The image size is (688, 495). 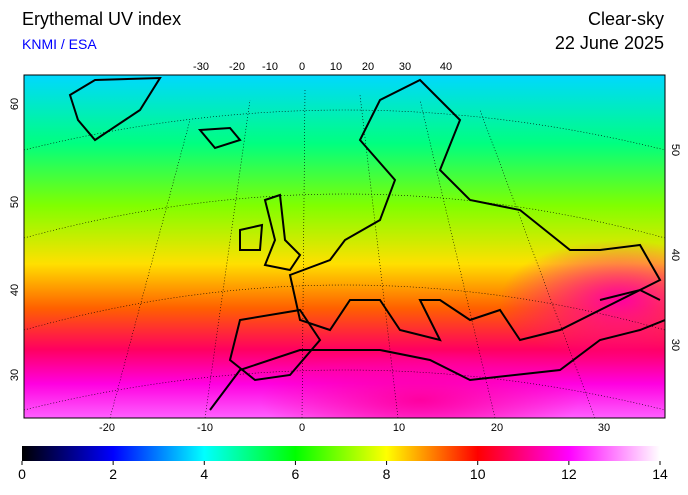 What do you see at coordinates (15, 104) in the screenshot?
I see `latitude-label: 60` at bounding box center [15, 104].